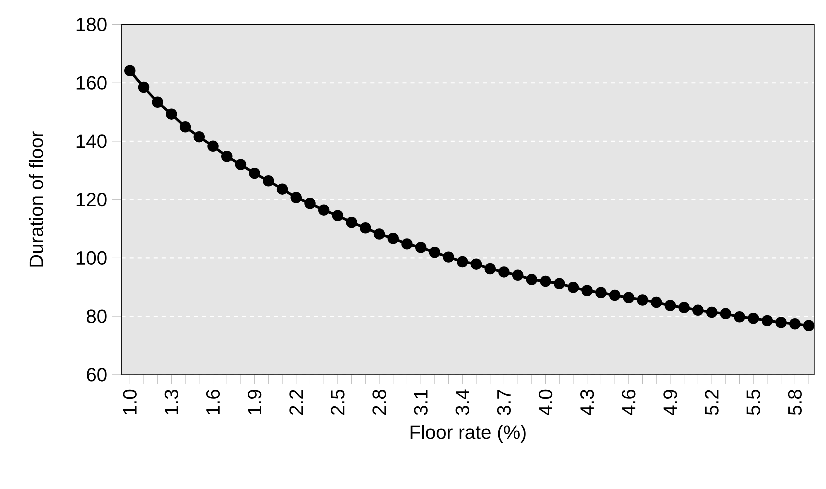 This screenshot has width=826, height=489. What do you see at coordinates (545, 403) in the screenshot?
I see `x-tick-label: 4.0` at bounding box center [545, 403].